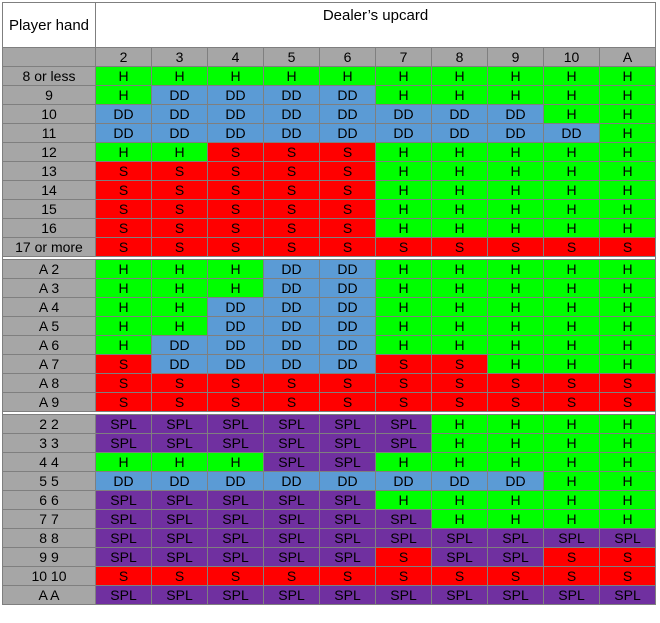 The width and height of the screenshot is (660, 623). What do you see at coordinates (235, 57) in the screenshot?
I see `upcard-cell: 4` at bounding box center [235, 57].